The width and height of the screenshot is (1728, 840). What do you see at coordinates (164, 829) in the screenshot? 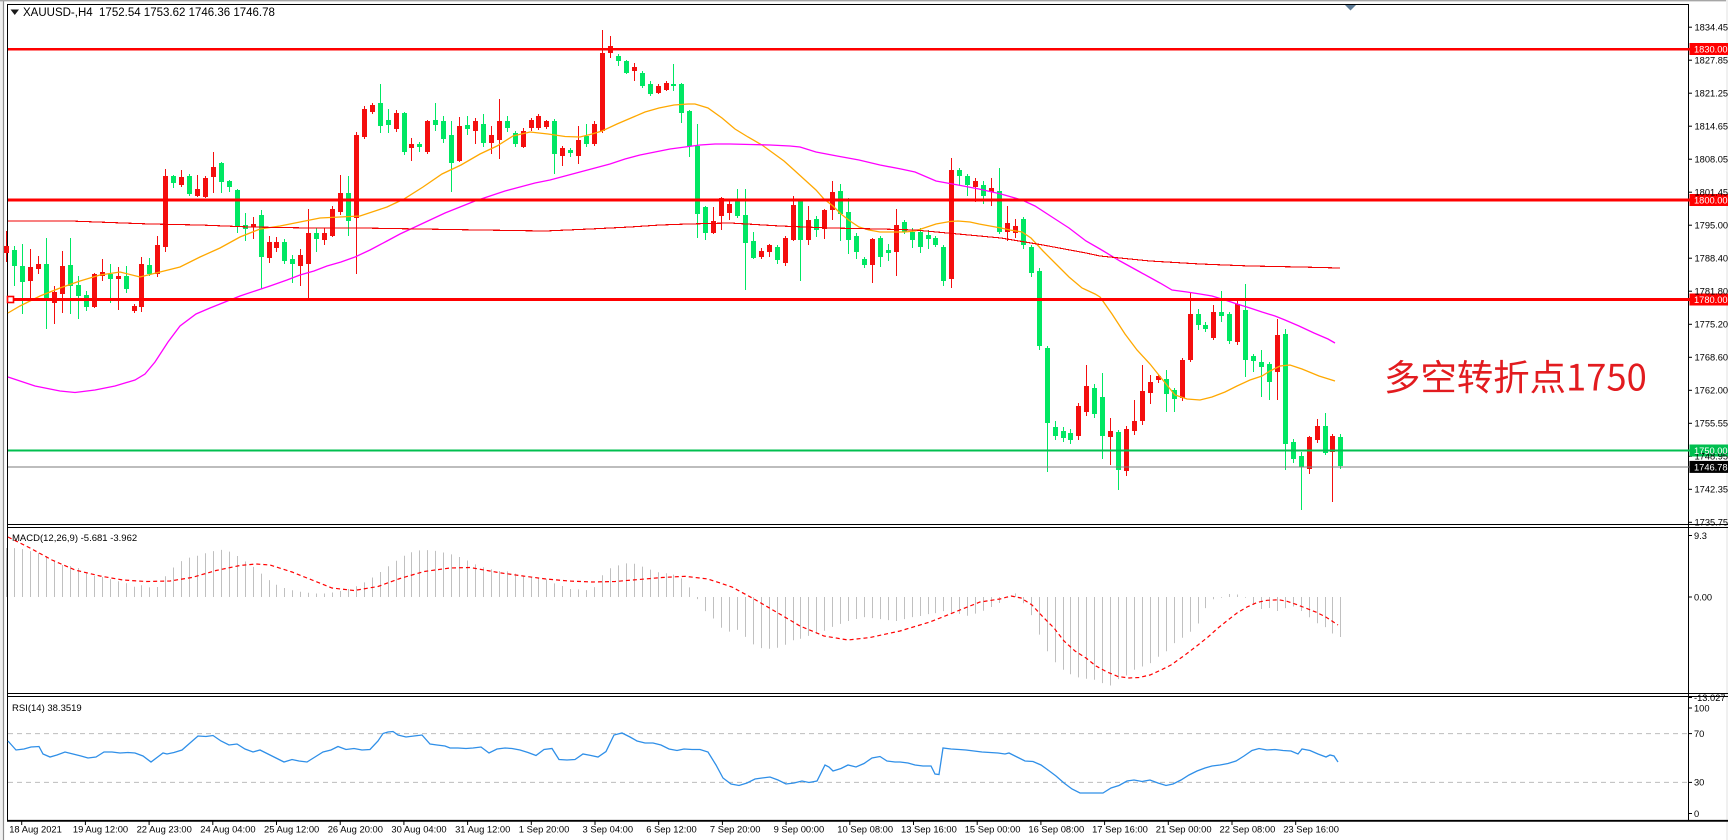
I see `svg-text: 22 Aug 23:00` at bounding box center [164, 829].